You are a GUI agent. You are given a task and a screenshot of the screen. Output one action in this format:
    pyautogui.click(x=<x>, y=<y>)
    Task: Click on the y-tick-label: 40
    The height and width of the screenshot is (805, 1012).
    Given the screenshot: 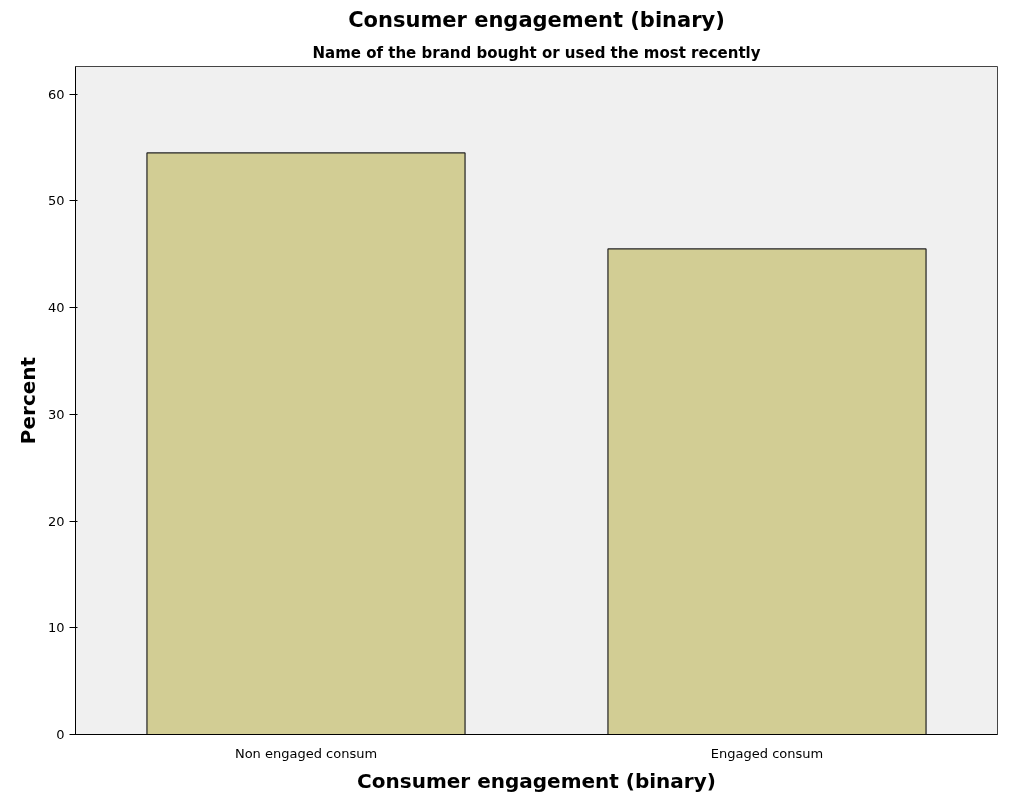 What is the action you would take?
    pyautogui.click(x=56, y=308)
    